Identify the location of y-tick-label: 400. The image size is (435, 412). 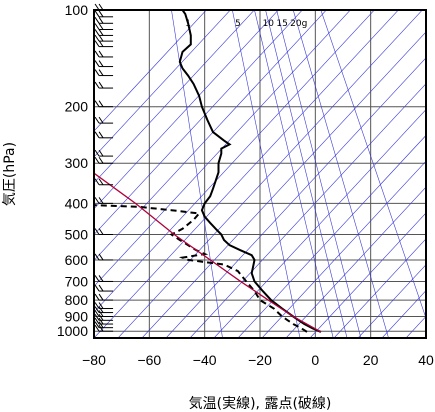
(77, 203).